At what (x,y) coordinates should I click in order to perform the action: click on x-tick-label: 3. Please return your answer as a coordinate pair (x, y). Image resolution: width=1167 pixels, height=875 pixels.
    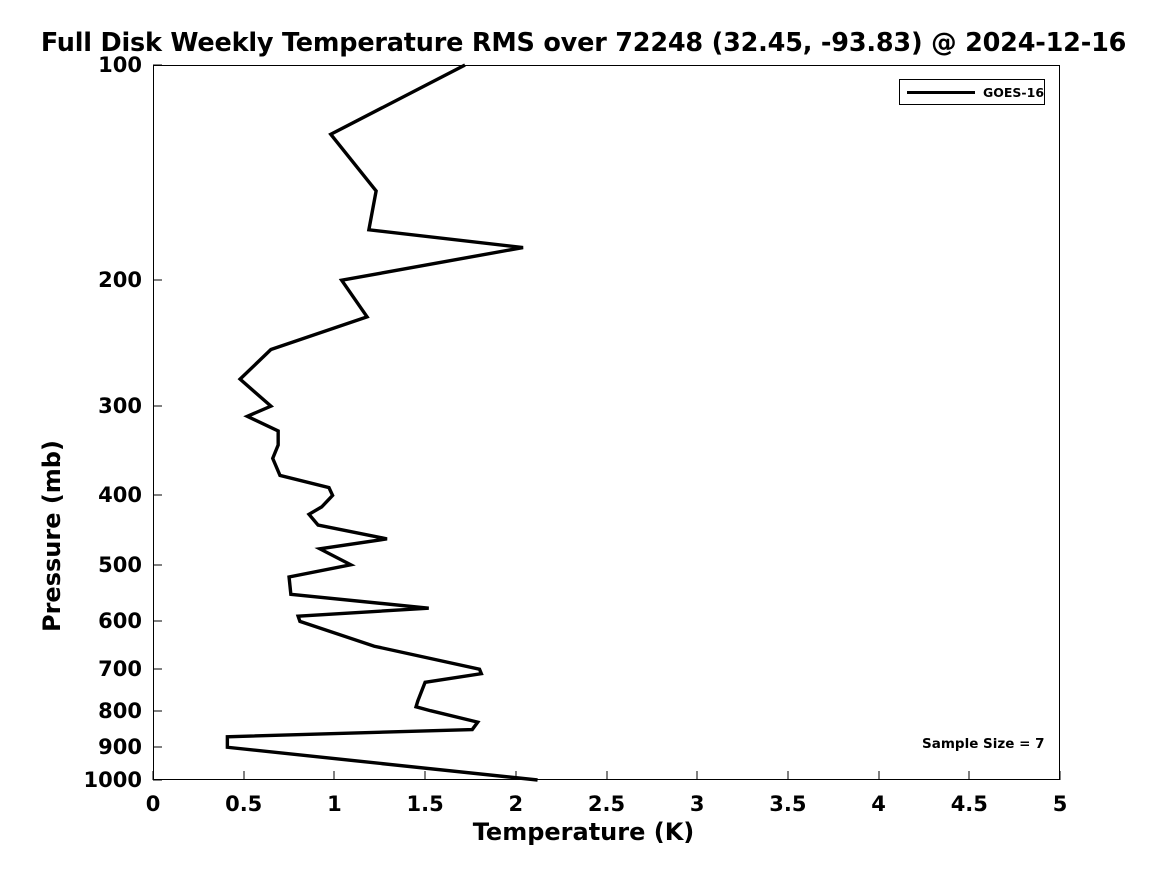
    Looking at the image, I should click on (697, 804).